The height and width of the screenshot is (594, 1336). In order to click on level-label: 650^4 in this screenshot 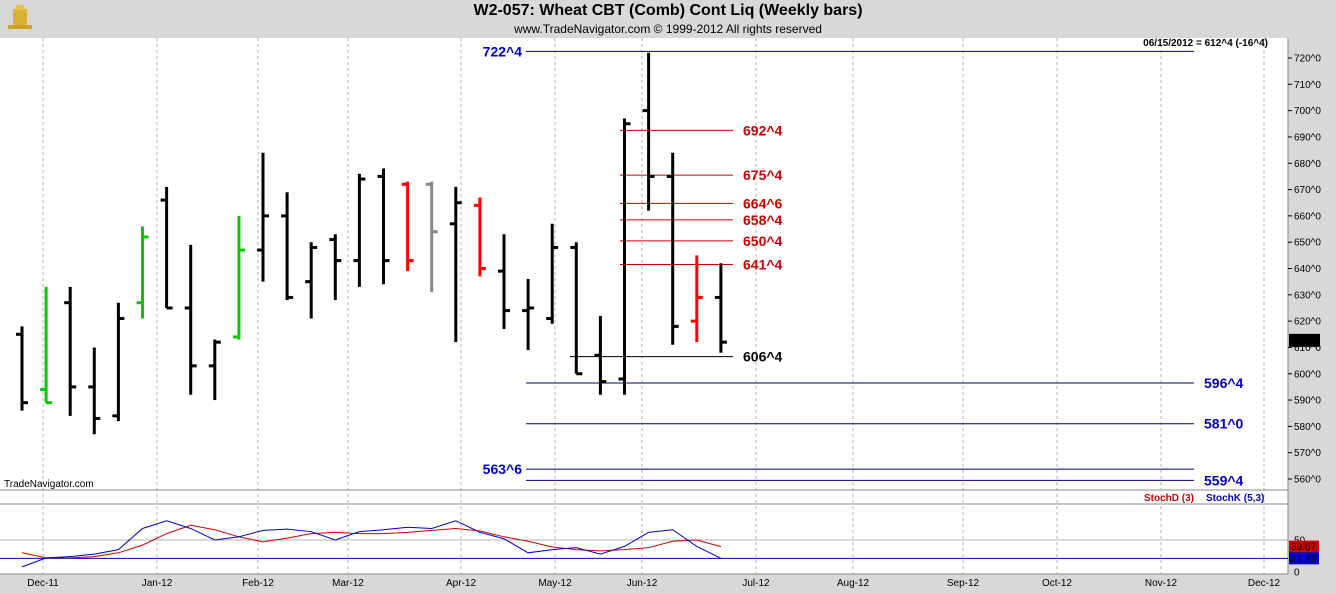, I will do `click(763, 241)`.